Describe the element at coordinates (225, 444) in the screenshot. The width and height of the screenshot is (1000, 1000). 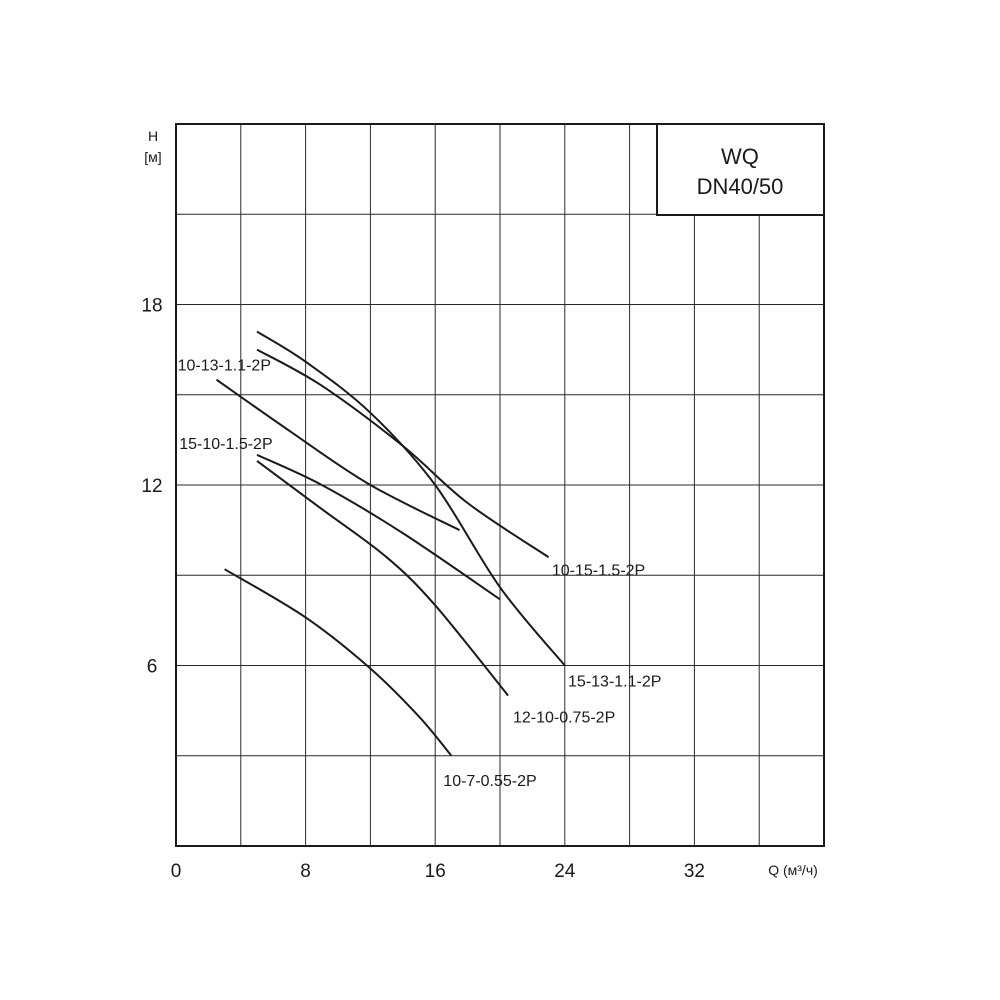
I see `series-label-15-10-1-5-2p: 15-10-1.5-2P` at that location.